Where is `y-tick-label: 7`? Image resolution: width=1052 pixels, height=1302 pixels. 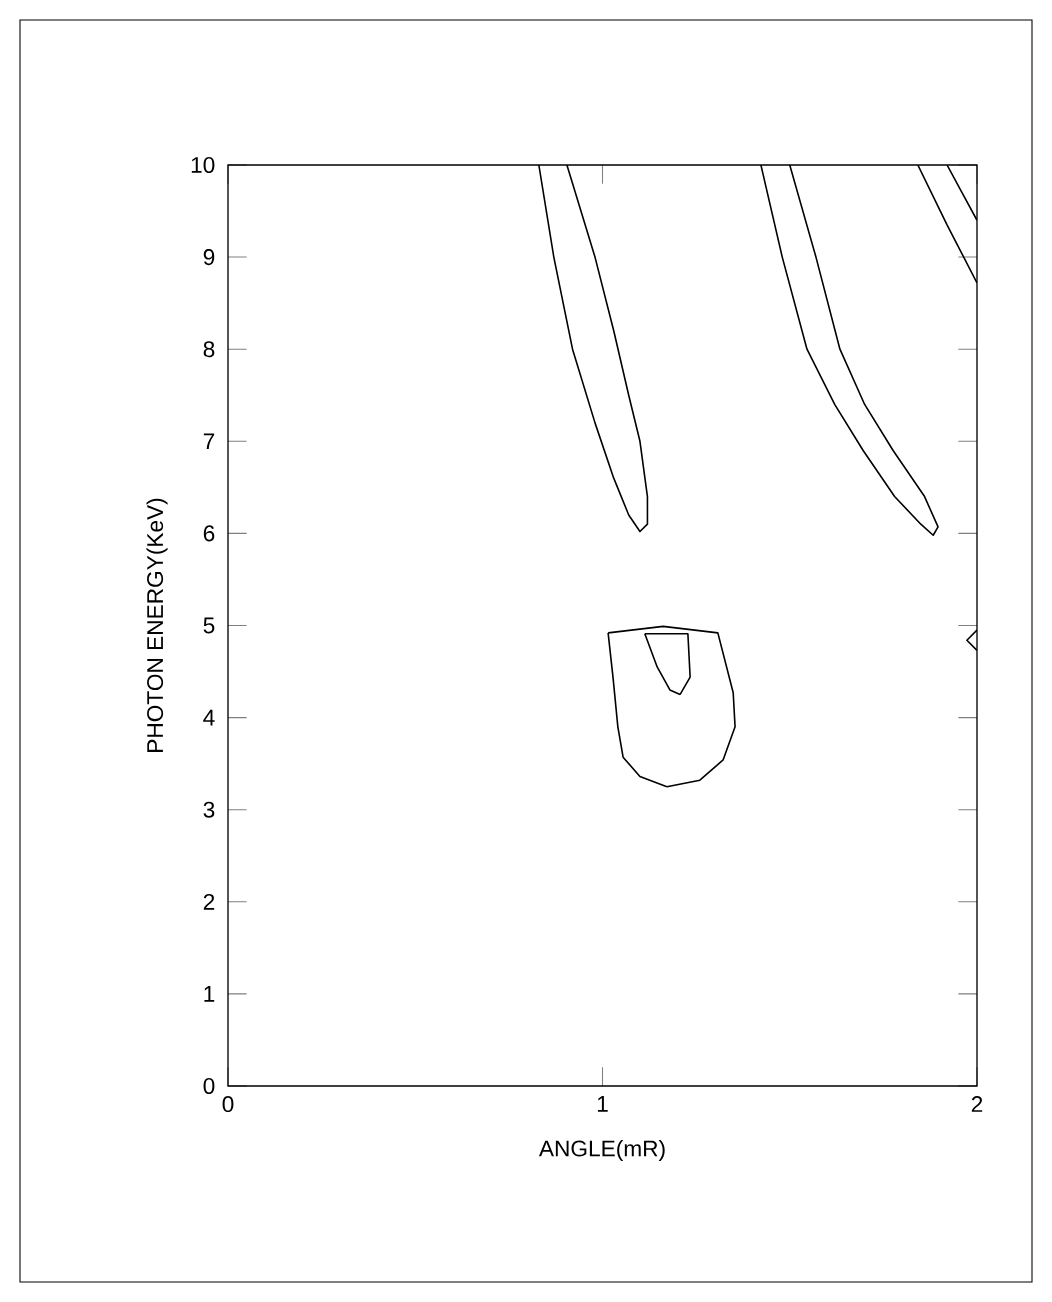 y-tick-label: 7 is located at coordinates (209, 441).